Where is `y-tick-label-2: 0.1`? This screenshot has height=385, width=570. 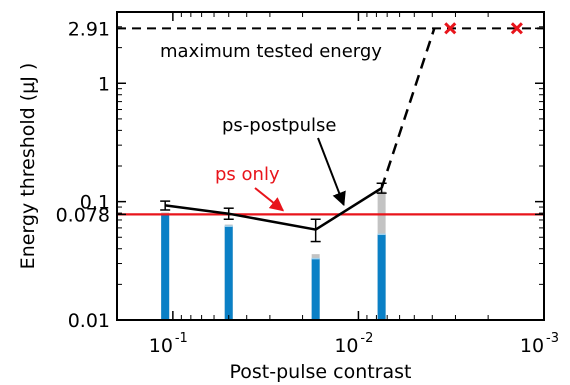
y-tick-label-2: 0.1 is located at coordinates (95, 203).